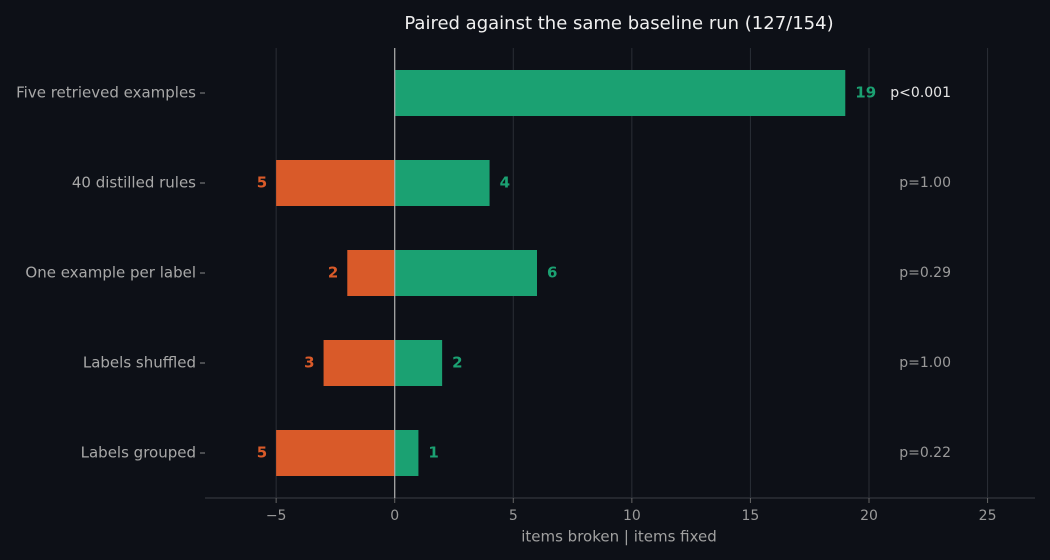 Image resolution: width=1050 pixels, height=560 pixels. Describe the element at coordinates (513, 516) in the screenshot. I see `x-tick-label: 5` at that location.